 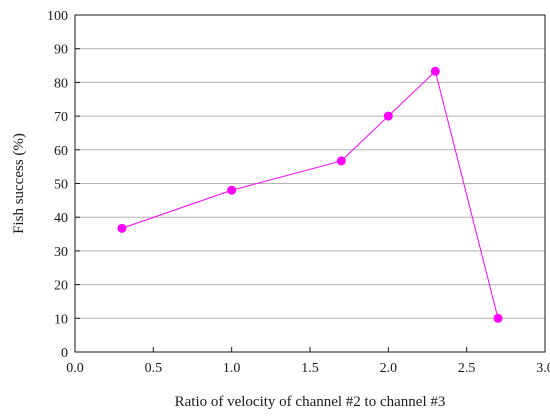 I want to click on x-tick-label: 0.0, so click(x=75, y=368).